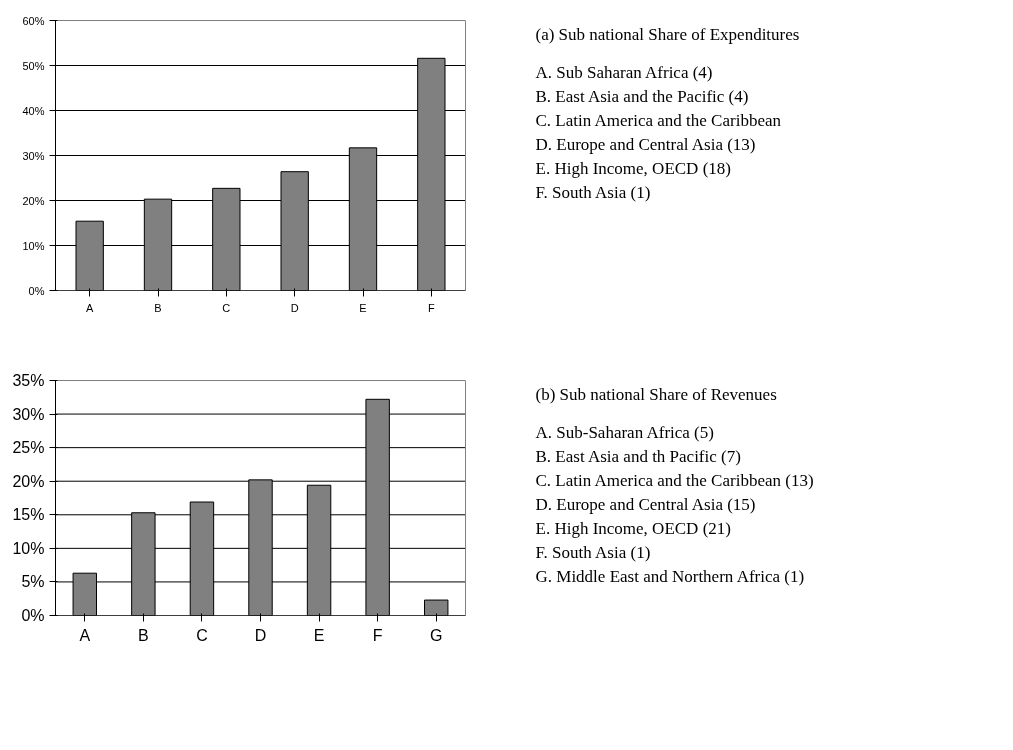 The height and width of the screenshot is (750, 1013). Describe the element at coordinates (645, 504) in the screenshot. I see `text: D. Europe and Central Asia (15)` at that location.